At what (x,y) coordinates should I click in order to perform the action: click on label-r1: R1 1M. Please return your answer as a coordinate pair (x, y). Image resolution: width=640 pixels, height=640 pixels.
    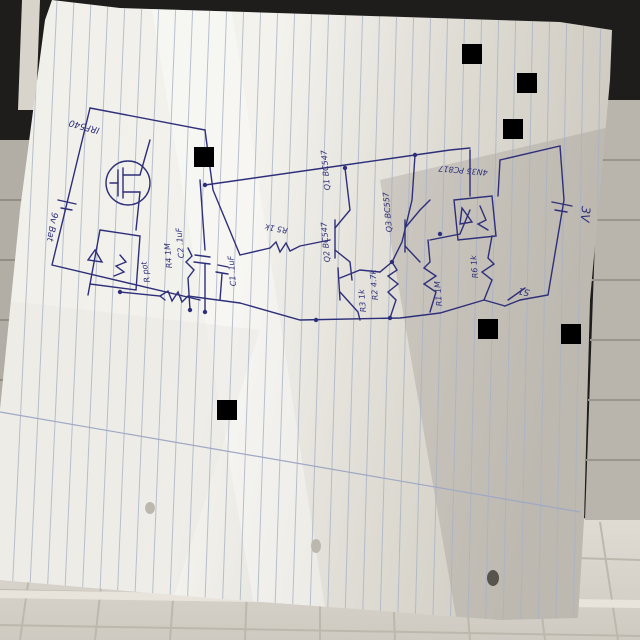
    Looking at the image, I should click on (438, 294).